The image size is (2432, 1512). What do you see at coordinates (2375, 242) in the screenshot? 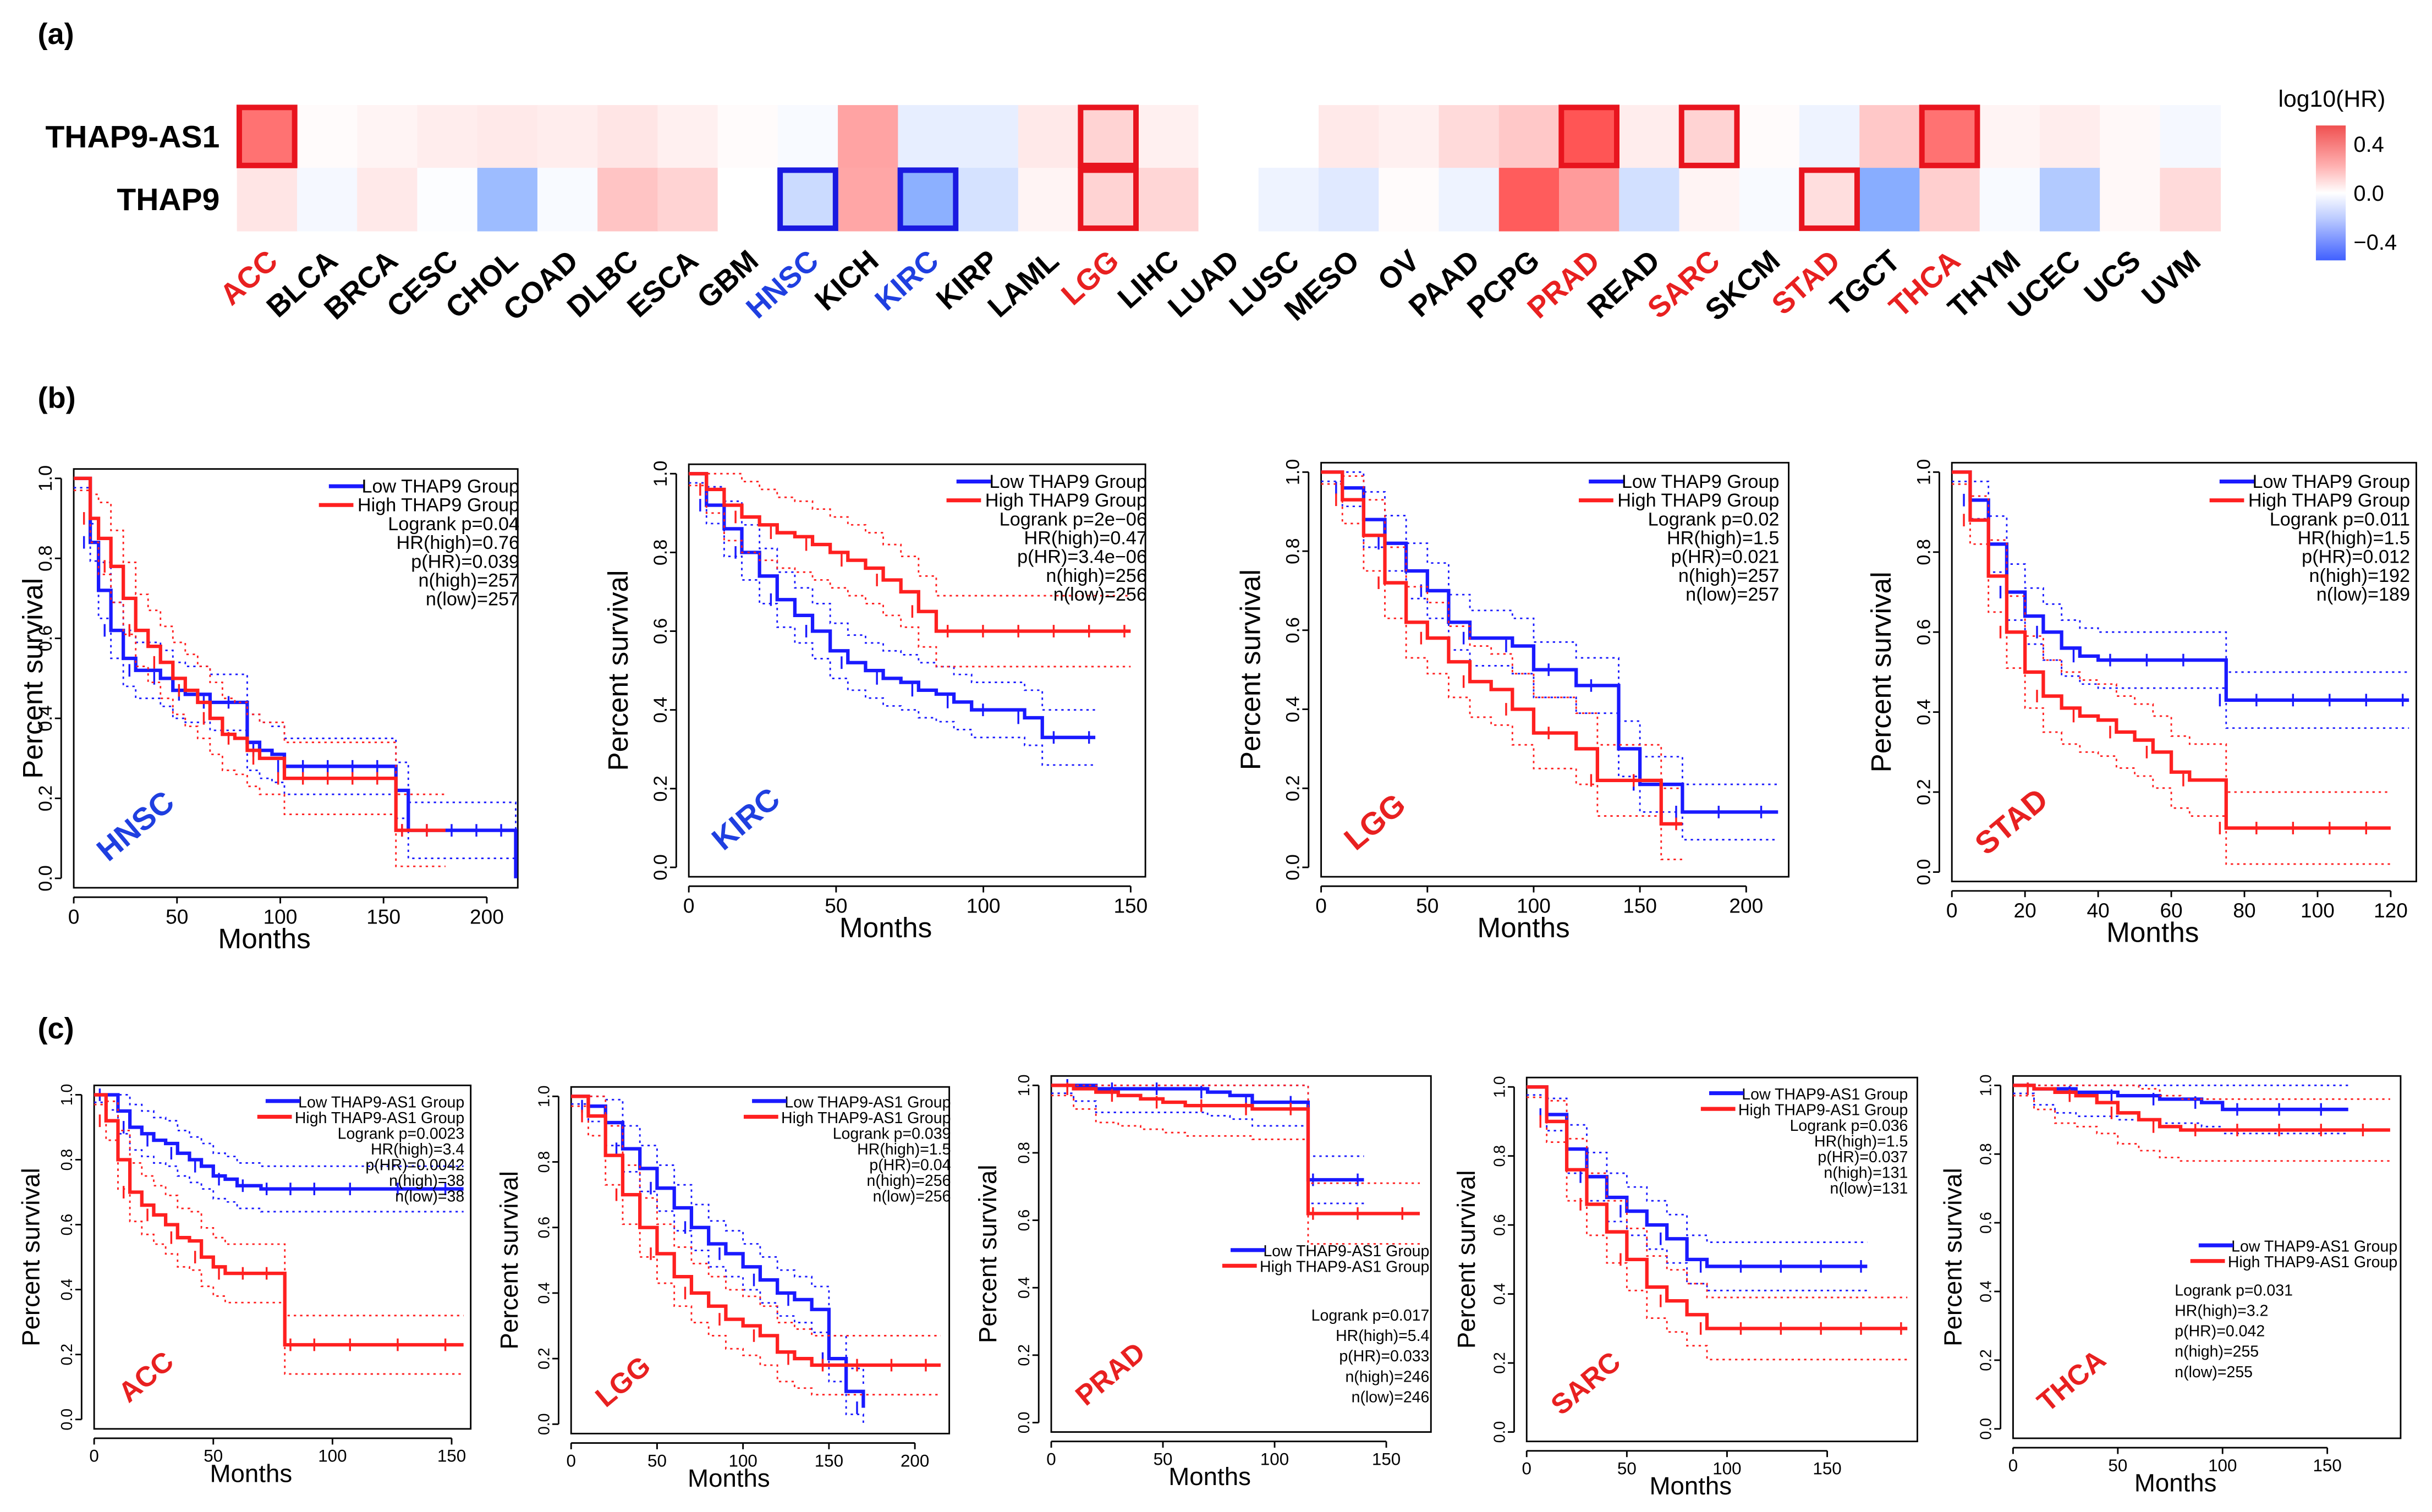
I see `legend-tick: −0.4` at bounding box center [2375, 242].